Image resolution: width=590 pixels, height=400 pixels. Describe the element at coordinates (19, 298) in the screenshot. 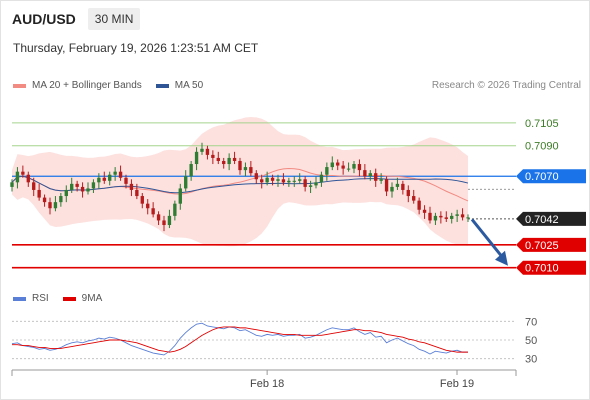

I see `rsi-swatch` at that location.